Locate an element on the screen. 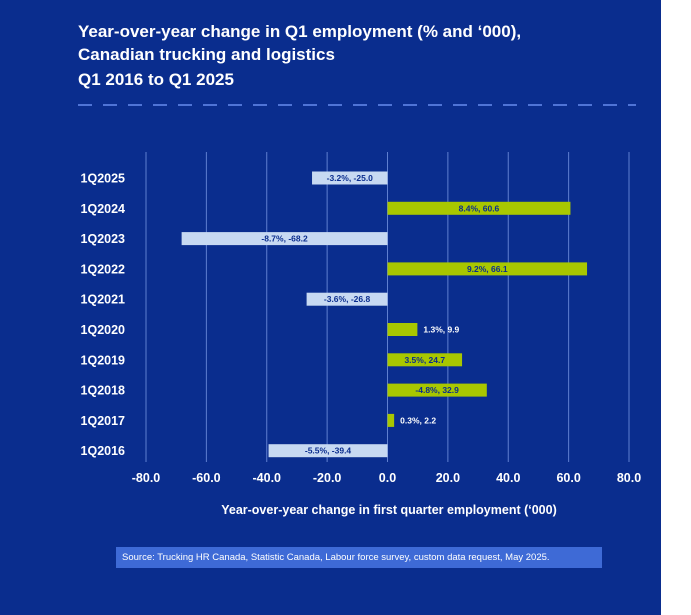 The width and height of the screenshot is (691, 615). x-tick-label: 0.0 is located at coordinates (387, 478).